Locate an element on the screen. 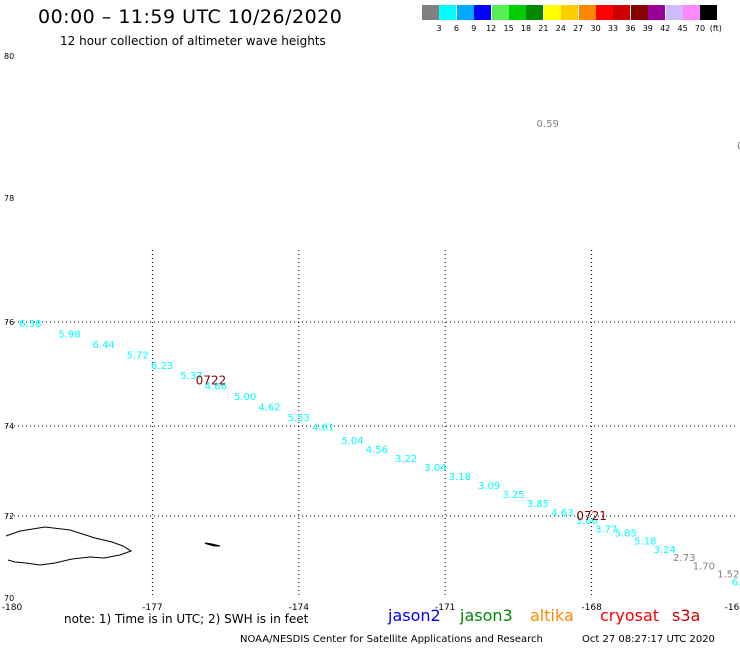 The width and height of the screenshot is (740, 650). wave-height-label: 3.25 is located at coordinates (513, 495).